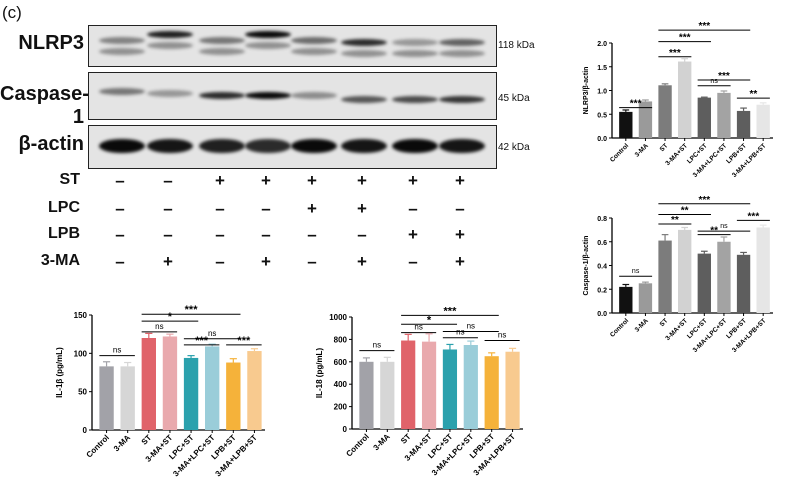 This screenshot has height=494, width=800. Describe the element at coordinates (602, 243) in the screenshot. I see `y-tick-label: 0.6` at that location.